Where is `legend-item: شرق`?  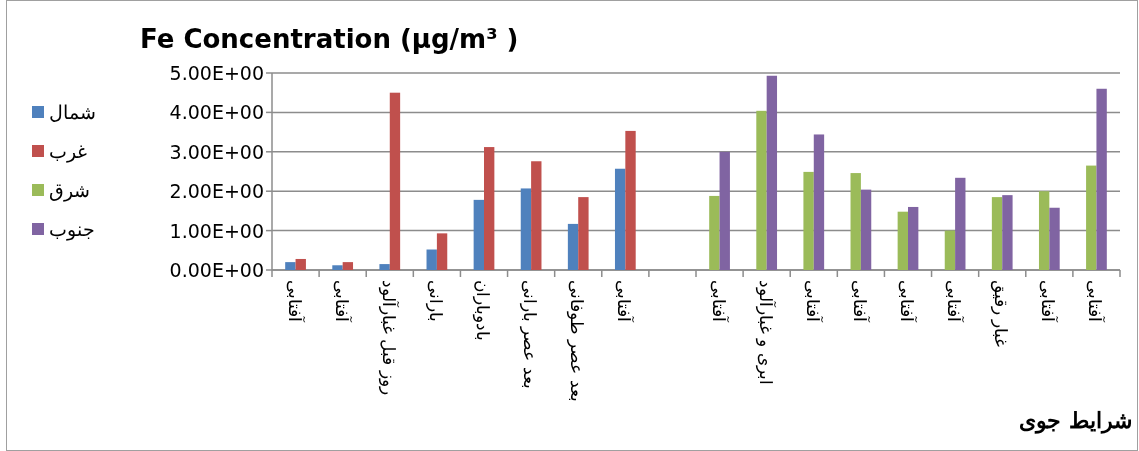
legend-item: شرق is located at coordinates (61, 190).